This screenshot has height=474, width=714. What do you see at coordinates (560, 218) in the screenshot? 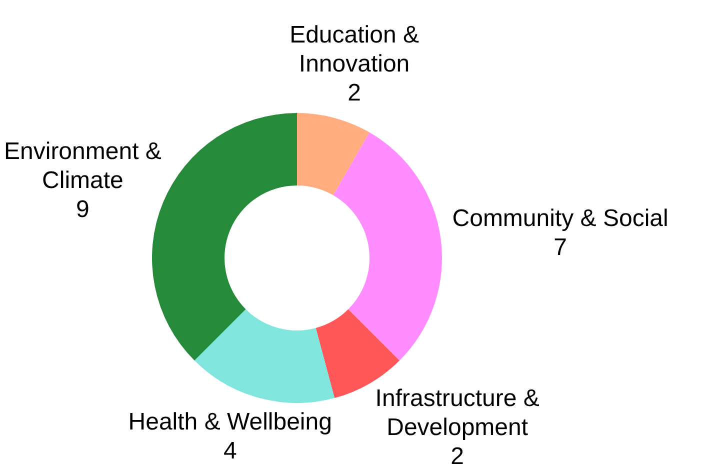
I see `slice-label: Community & Social` at bounding box center [560, 218].